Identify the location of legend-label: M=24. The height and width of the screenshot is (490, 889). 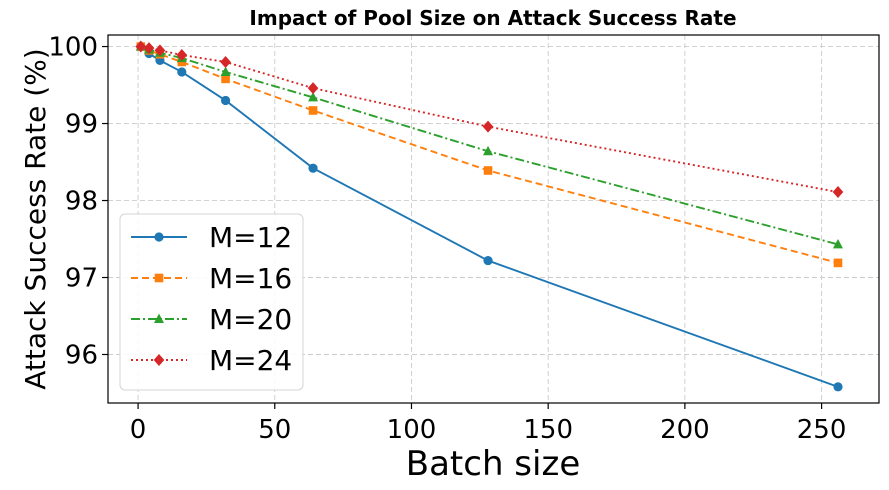
(250, 360).